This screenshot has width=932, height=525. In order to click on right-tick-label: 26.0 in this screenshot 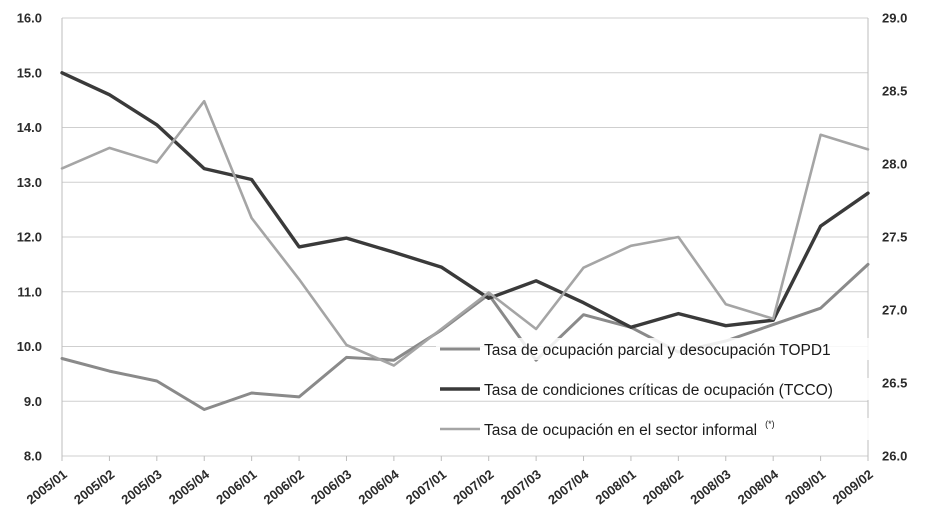, I will do `click(894, 456)`.